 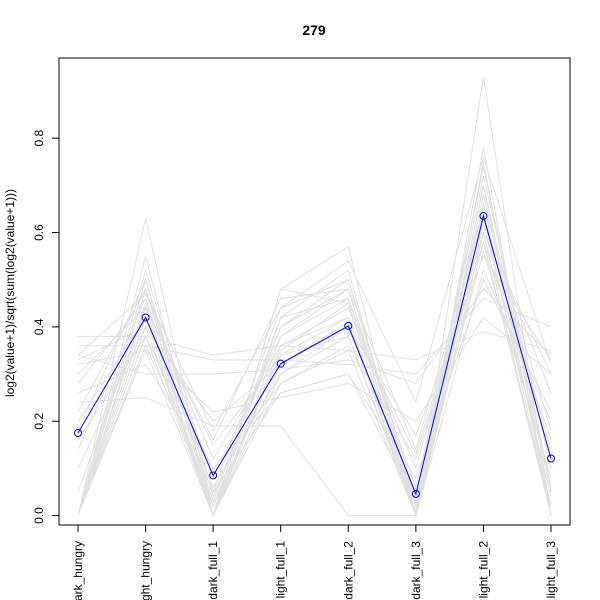 What do you see at coordinates (213, 570) in the screenshot?
I see `x-tick-label: dark_full_1` at bounding box center [213, 570].